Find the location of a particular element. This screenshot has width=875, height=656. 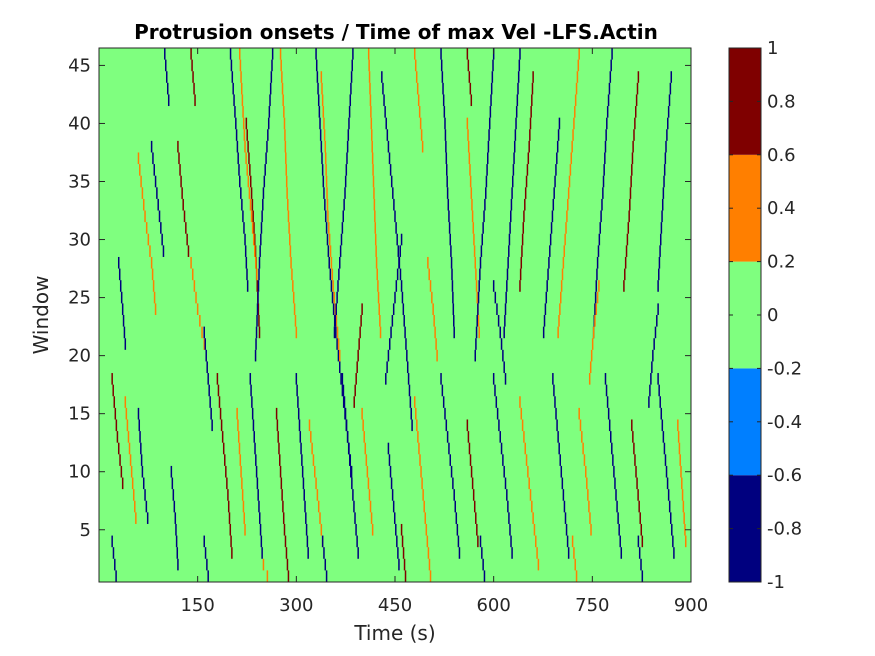

y-tick-label: 30 is located at coordinates (79, 240).